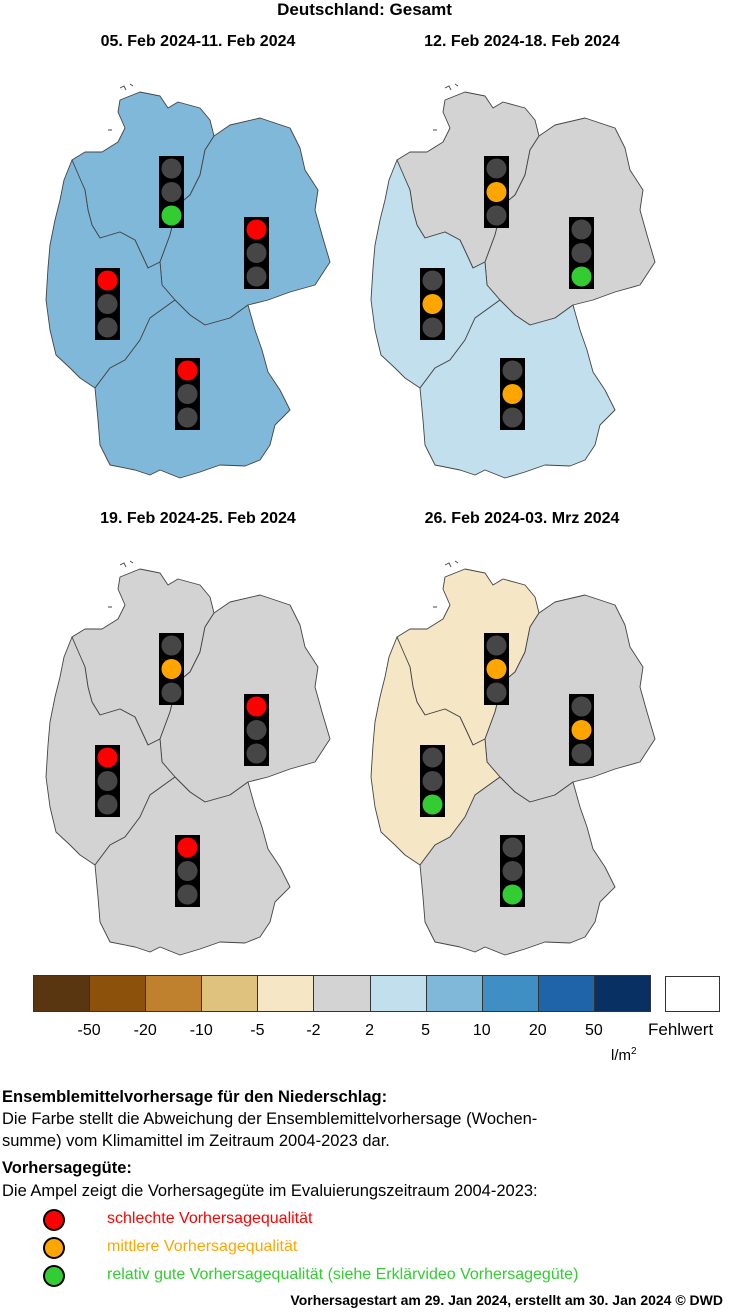 The image size is (729, 1312). Describe the element at coordinates (313, 1030) in the screenshot. I see `legend-tick-label: -2` at that location.